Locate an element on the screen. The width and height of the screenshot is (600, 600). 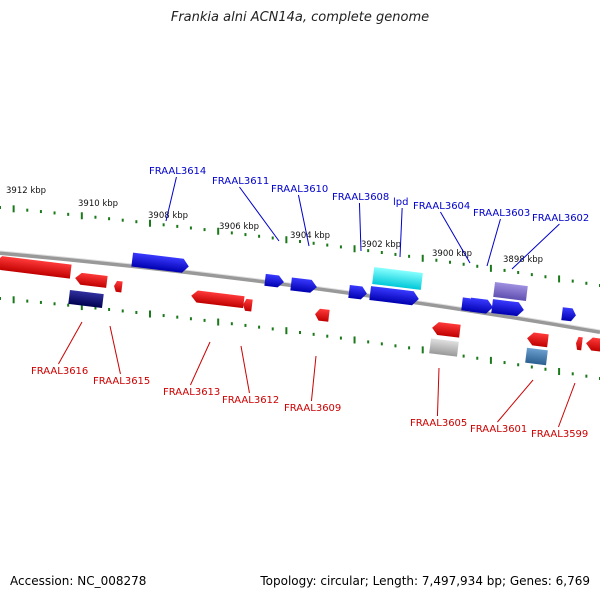
scale-tick-label: 3904 kbp is located at coordinates (310, 236).